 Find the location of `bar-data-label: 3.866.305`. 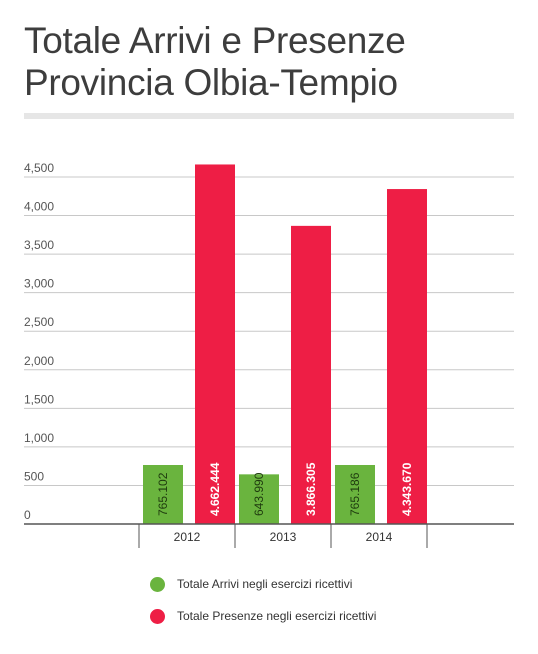

bar-data-label: 3.866.305 is located at coordinates (311, 489).